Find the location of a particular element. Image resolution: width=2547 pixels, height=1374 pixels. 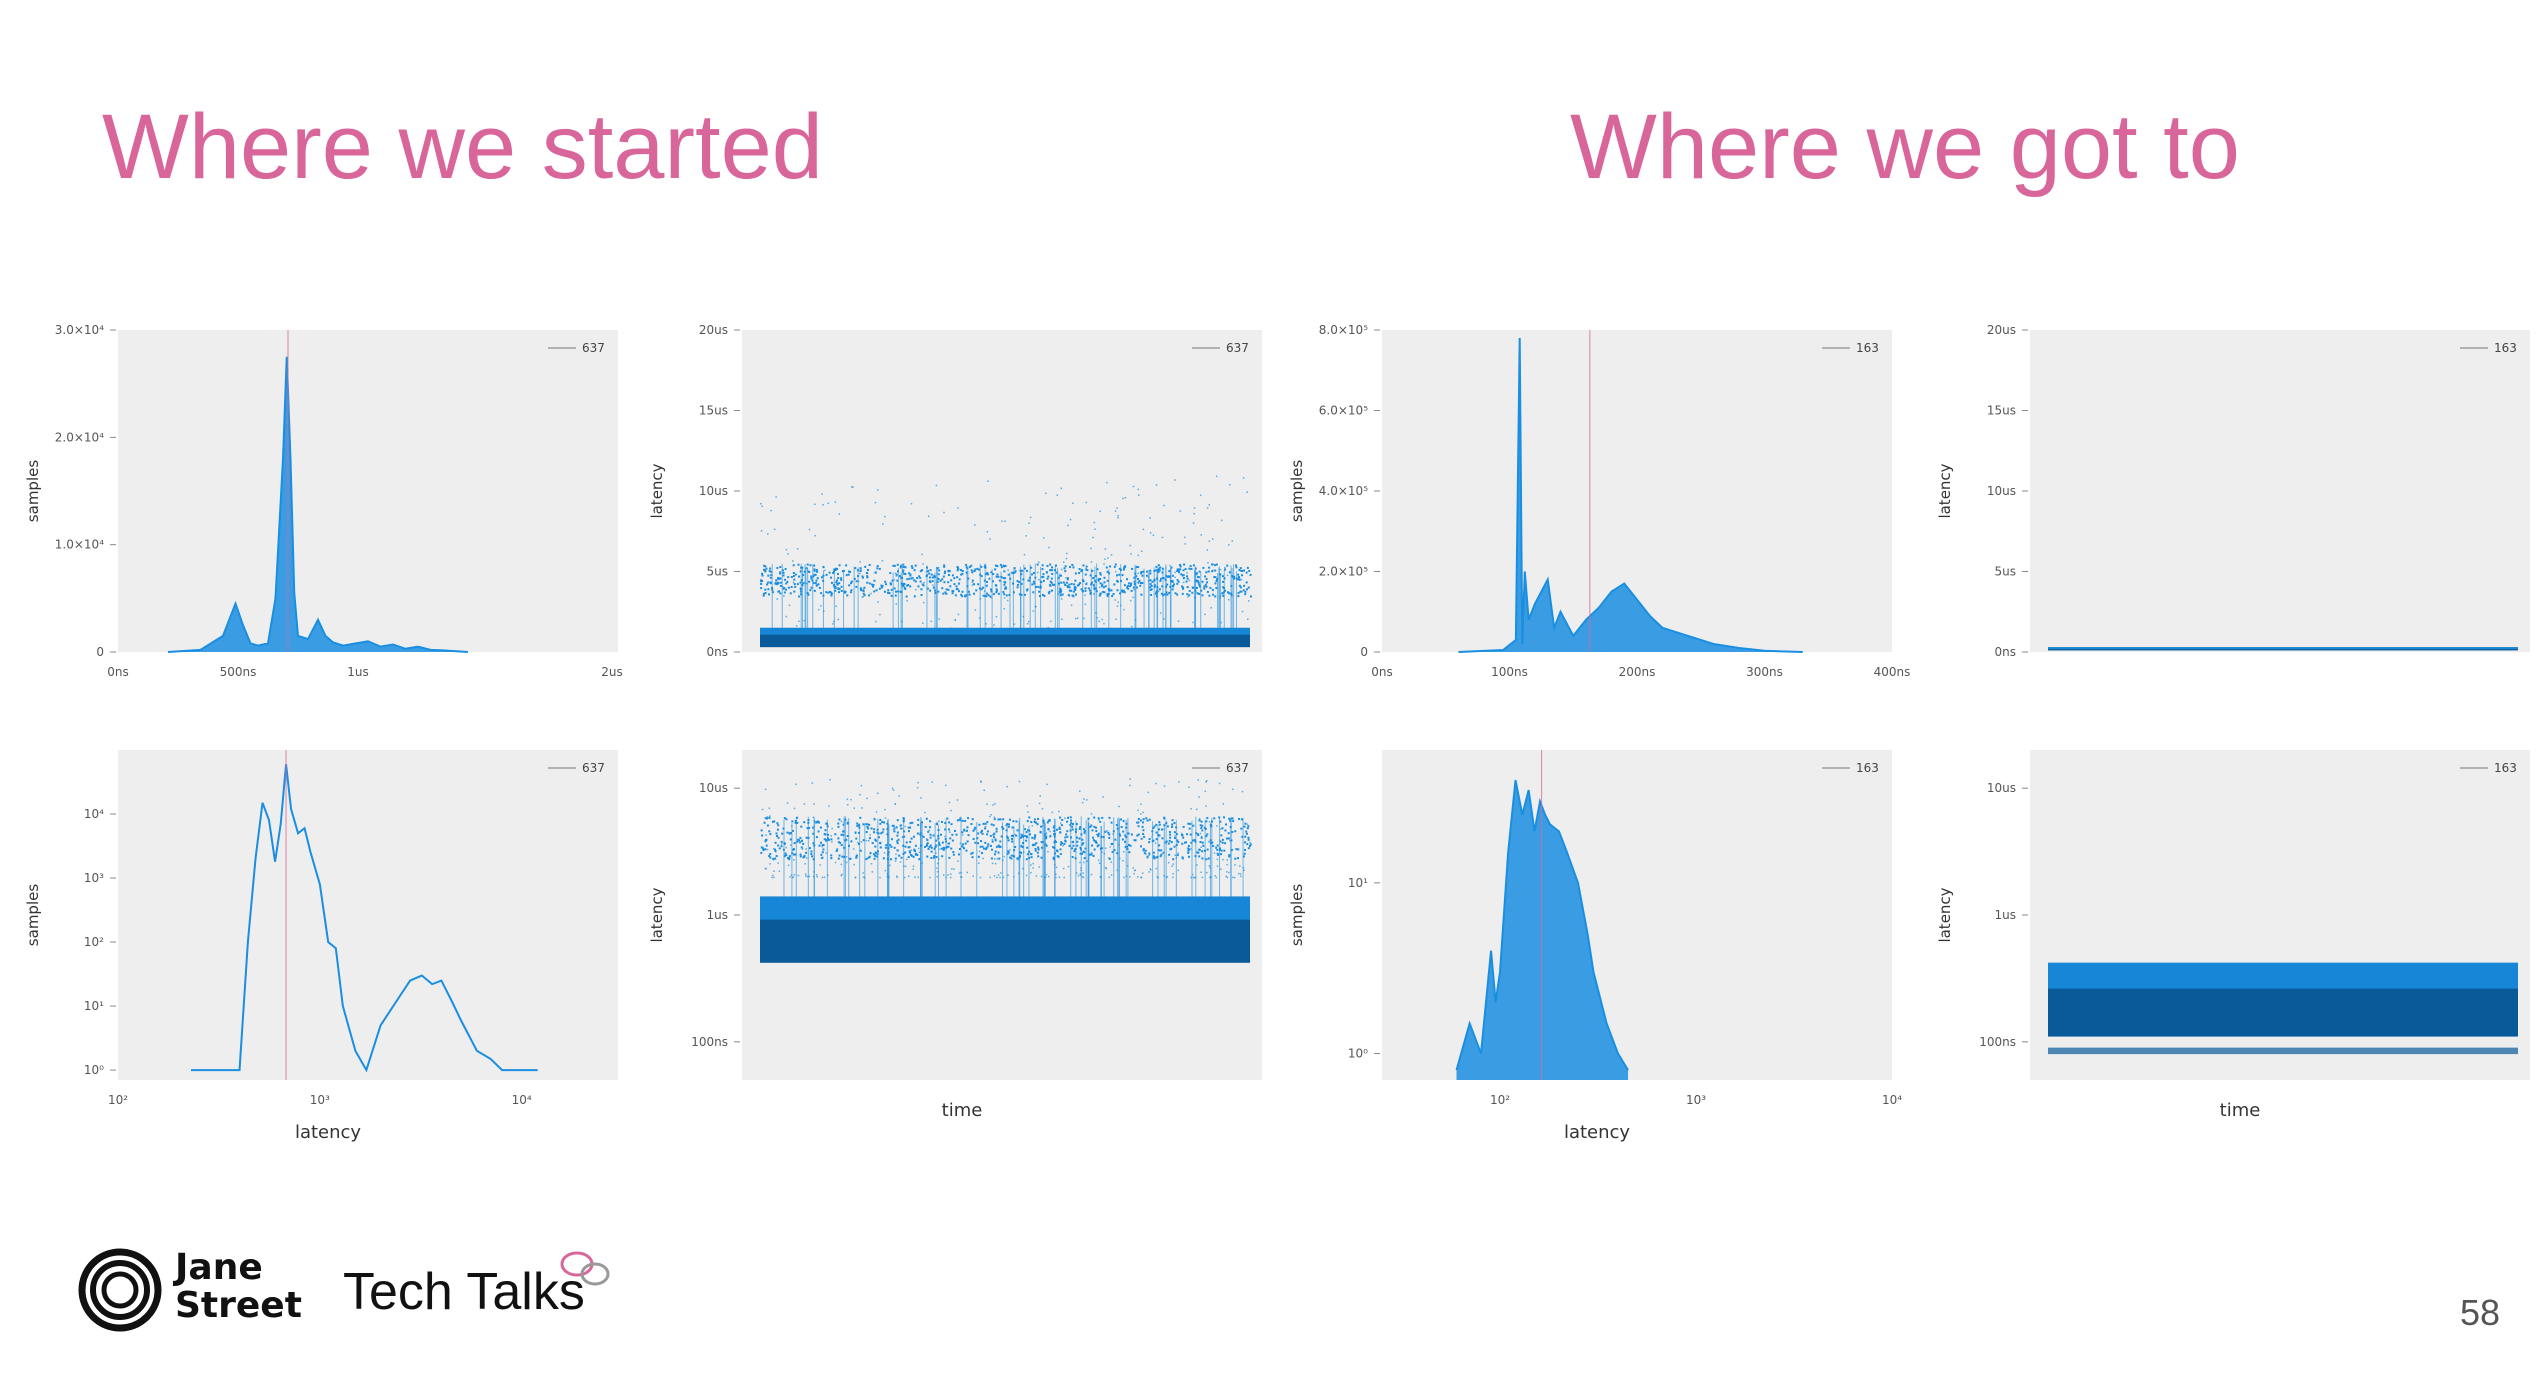

y-tick-label: 10² is located at coordinates (94, 942).